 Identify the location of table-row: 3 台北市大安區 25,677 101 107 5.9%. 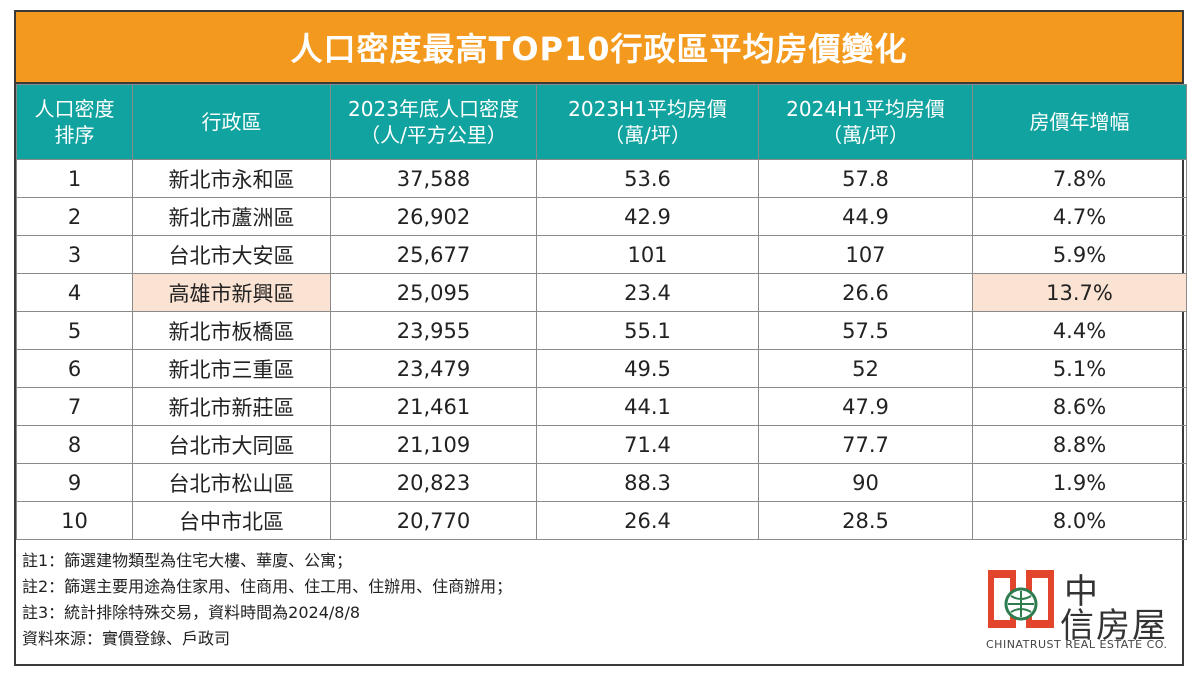
(601, 254).